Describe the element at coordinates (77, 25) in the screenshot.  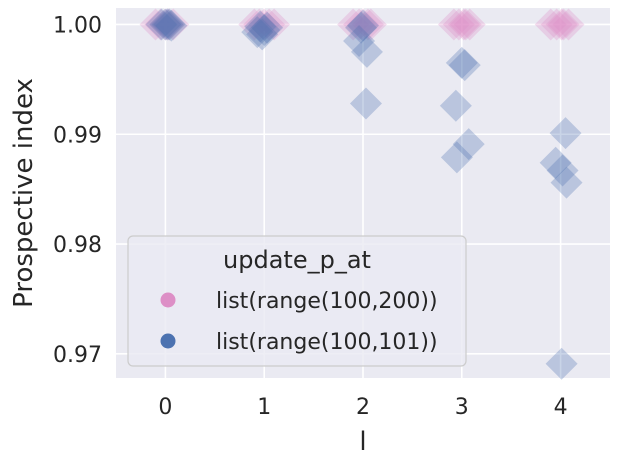
I see `y-tick-label: 1.00` at that location.